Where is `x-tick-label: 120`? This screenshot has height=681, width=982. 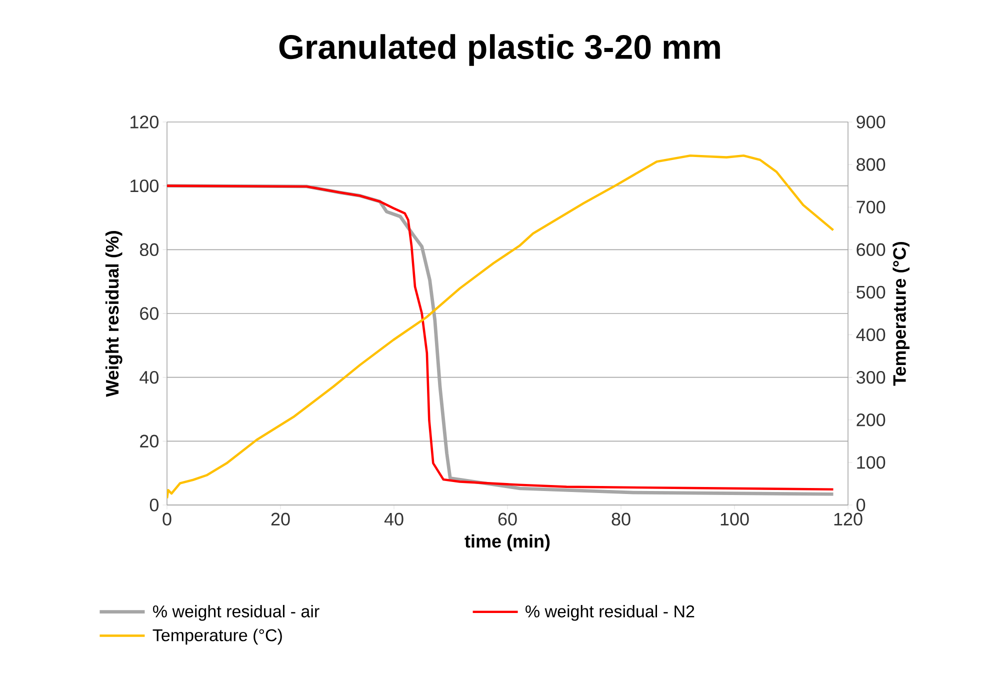 x-tick-label: 120 is located at coordinates (848, 519).